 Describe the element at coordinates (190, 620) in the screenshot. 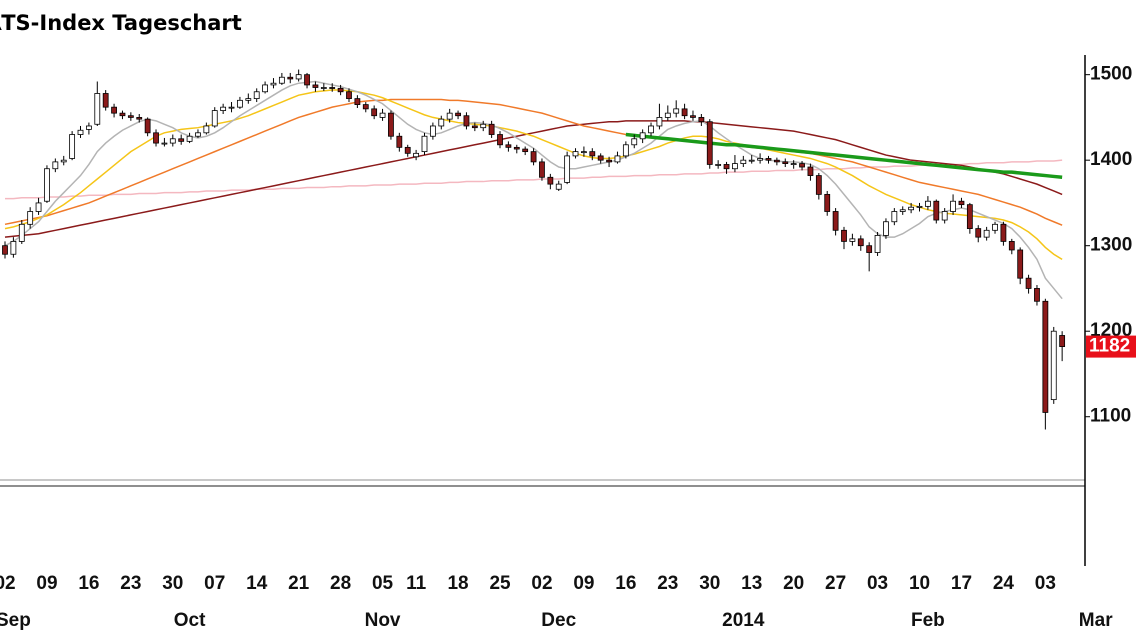

I see `month-label: Oct` at that location.